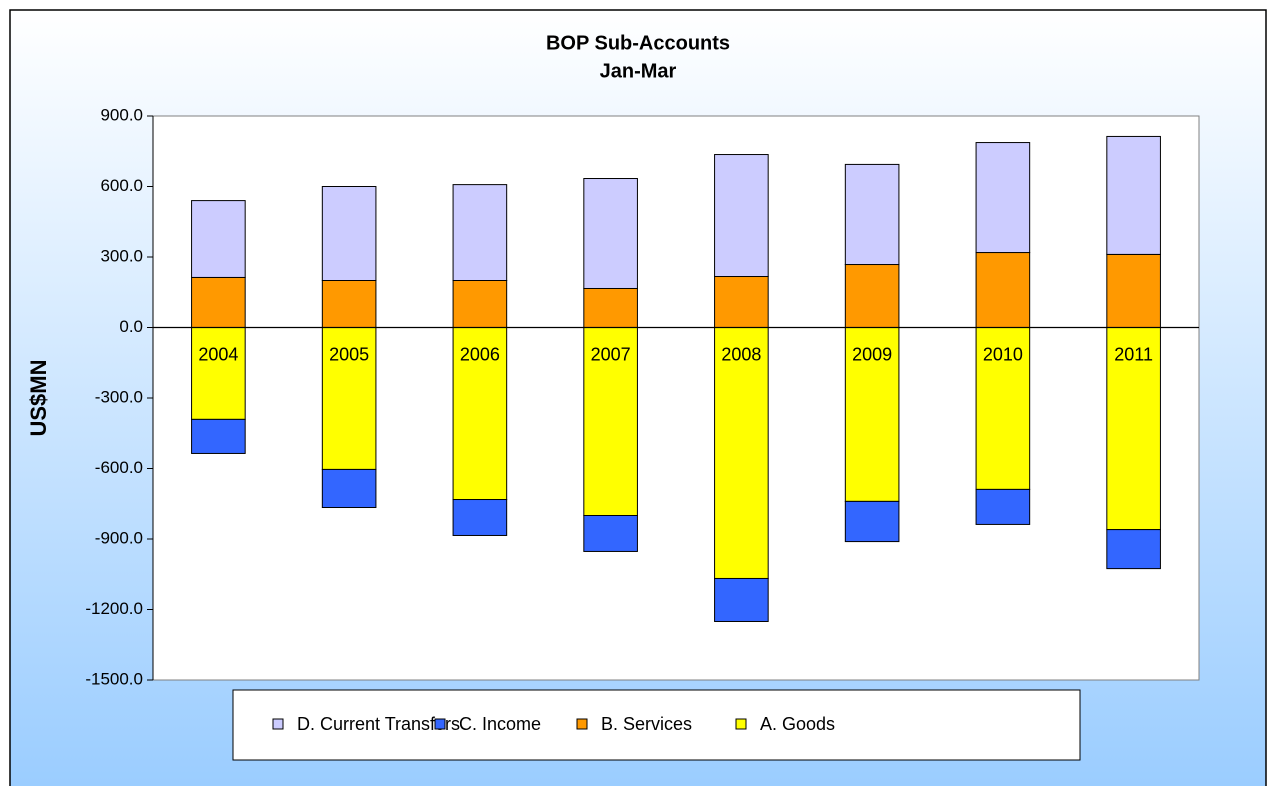 Image resolution: width=1276 pixels, height=786 pixels. What do you see at coordinates (218, 354) in the screenshot?
I see `x-tick-label: 2004` at bounding box center [218, 354].